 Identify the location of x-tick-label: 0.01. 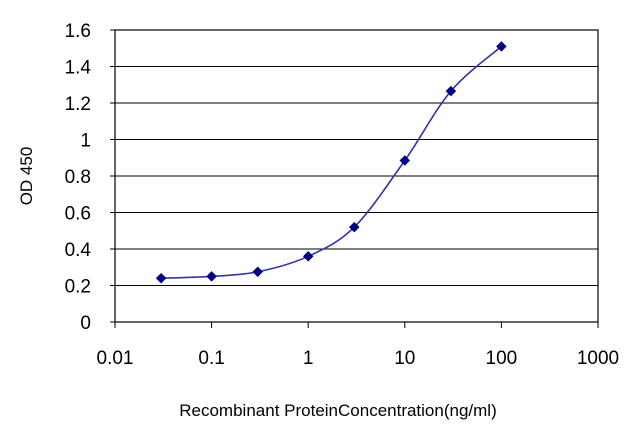
(115, 358).